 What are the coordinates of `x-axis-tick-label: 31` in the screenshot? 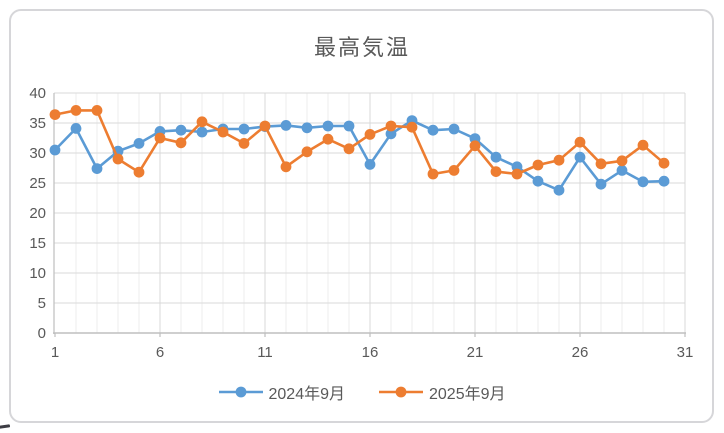 It's located at (685, 352).